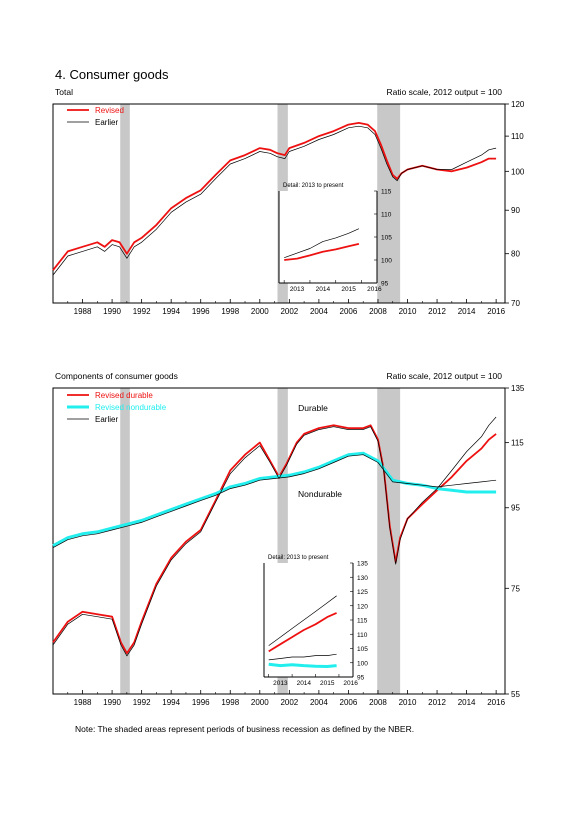 Image resolution: width=585 pixels, height=815 pixels. Describe the element at coordinates (515, 254) in the screenshot. I see `y-tick-label: 80` at that location.